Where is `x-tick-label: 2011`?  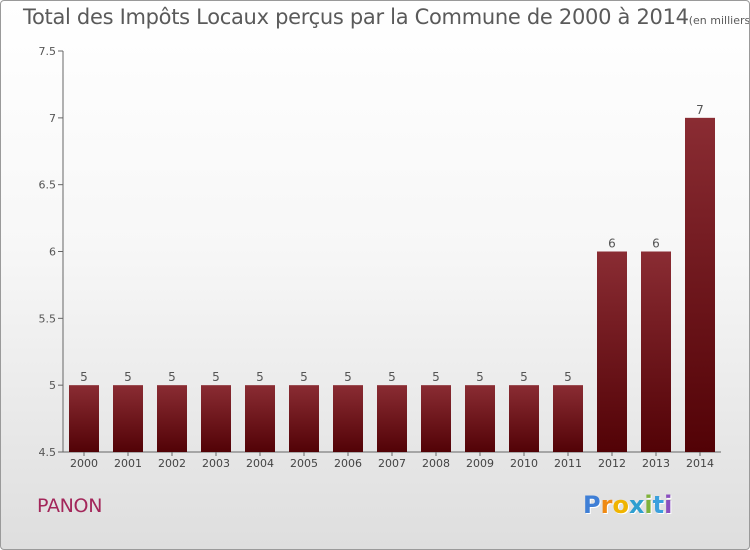
x-tick-label: 2011 is located at coordinates (568, 463).